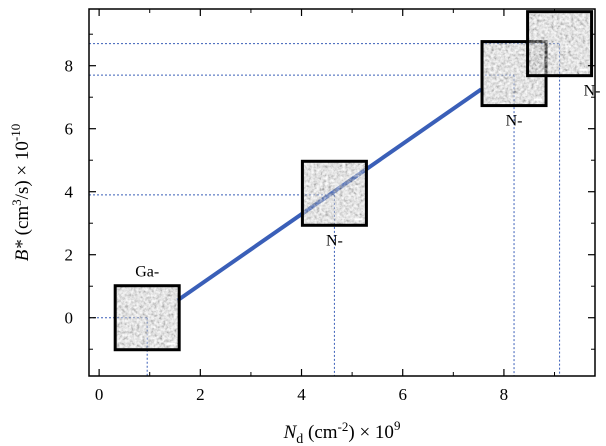 This screenshot has width=606, height=446. Describe the element at coordinates (69, 129) in the screenshot. I see `y-tick-label: 6` at that location.